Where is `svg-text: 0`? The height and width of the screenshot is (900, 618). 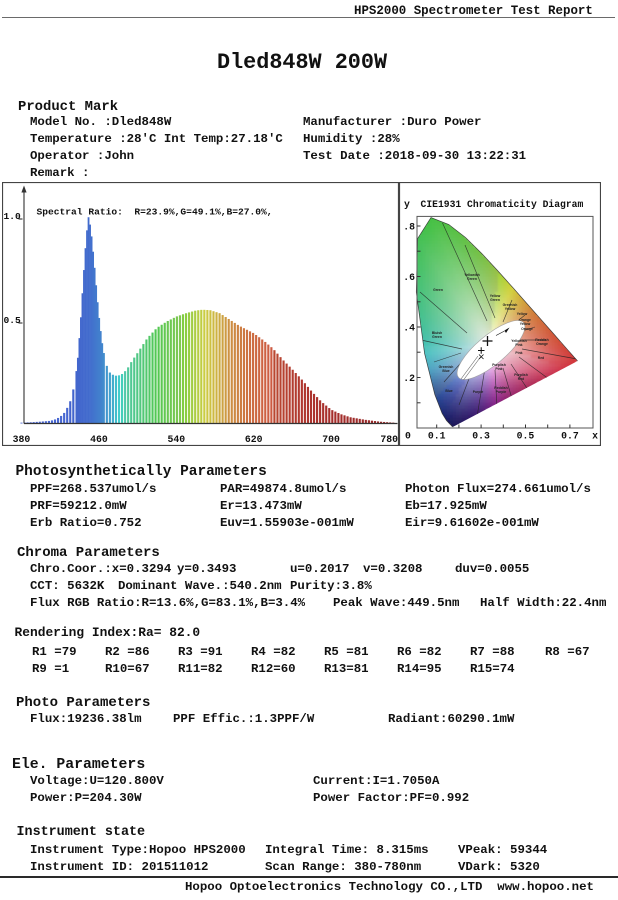 svg-text: 0 is located at coordinates (408, 436).